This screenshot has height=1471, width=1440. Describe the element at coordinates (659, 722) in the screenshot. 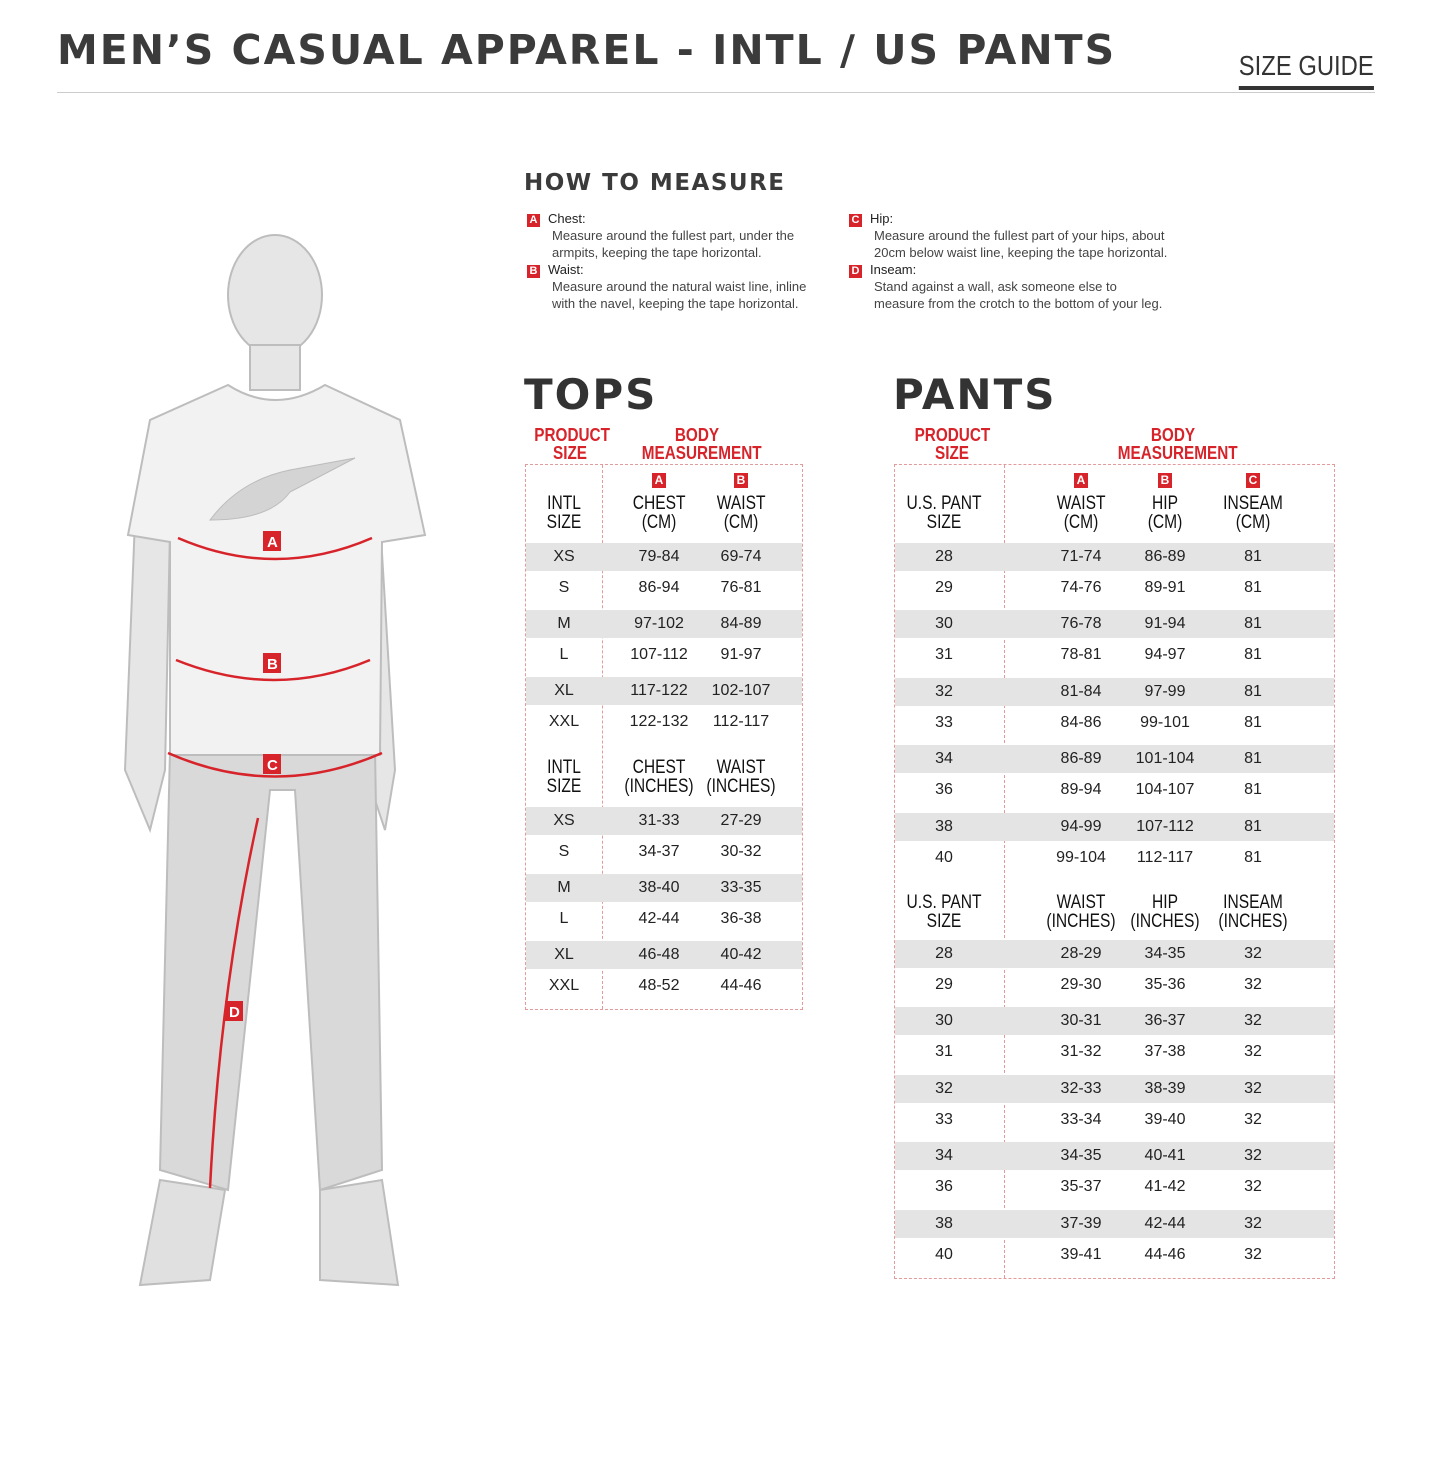

I see `table-cell: 122-132` at that location.